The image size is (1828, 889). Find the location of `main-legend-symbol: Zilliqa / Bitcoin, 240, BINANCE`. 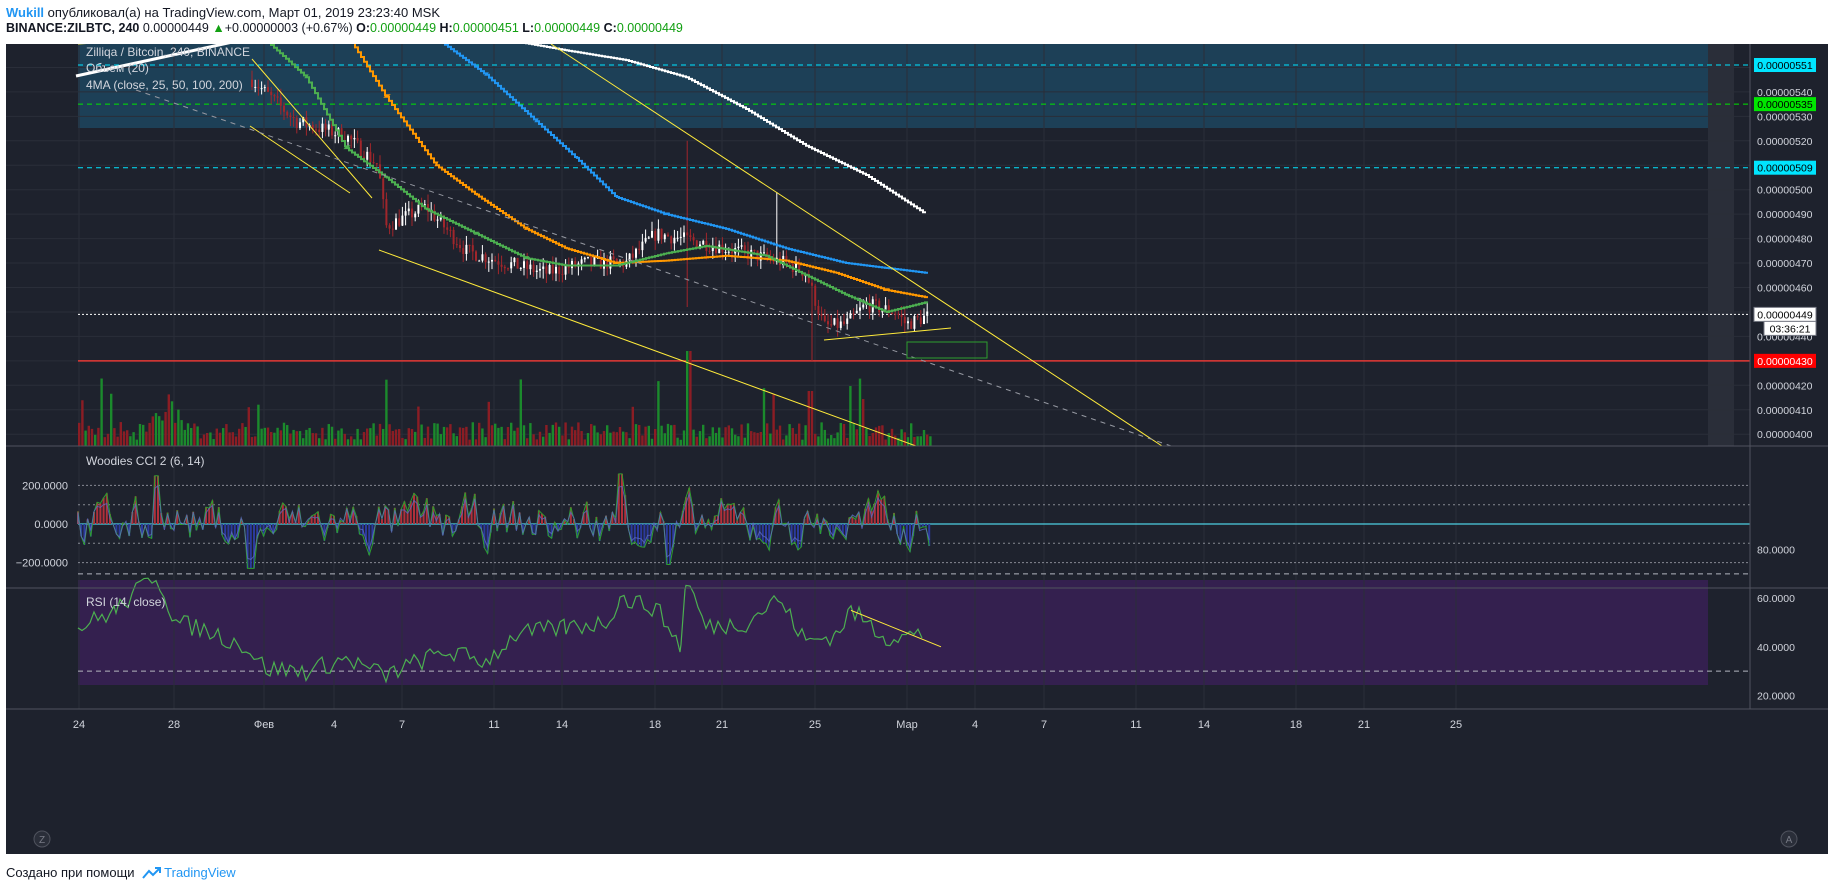

main-legend-symbol: Zilliqa / Bitcoin, 240, BINANCE is located at coordinates (168, 52).